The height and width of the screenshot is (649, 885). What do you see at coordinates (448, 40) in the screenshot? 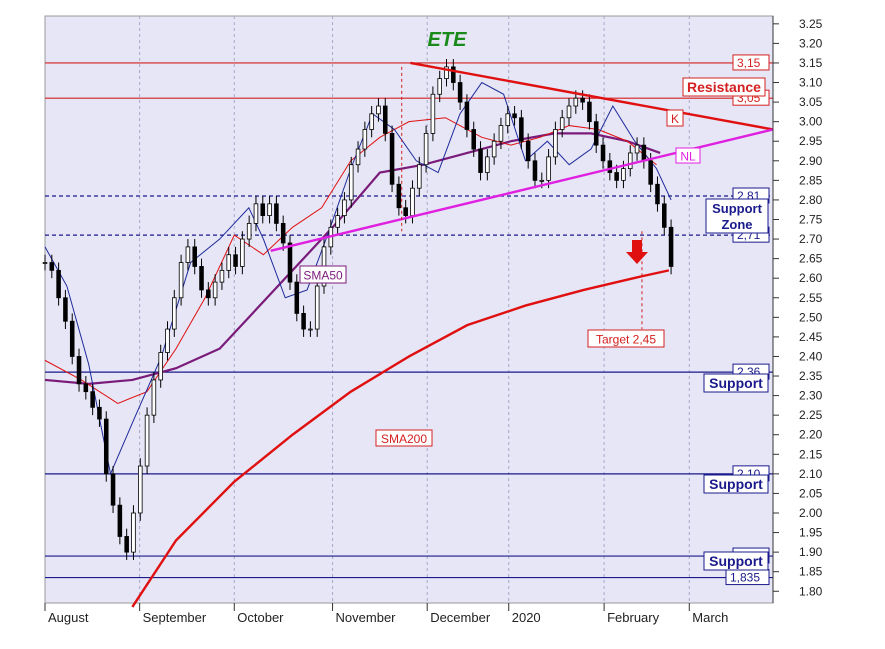
I see `chart-title: ETE` at bounding box center [448, 40].